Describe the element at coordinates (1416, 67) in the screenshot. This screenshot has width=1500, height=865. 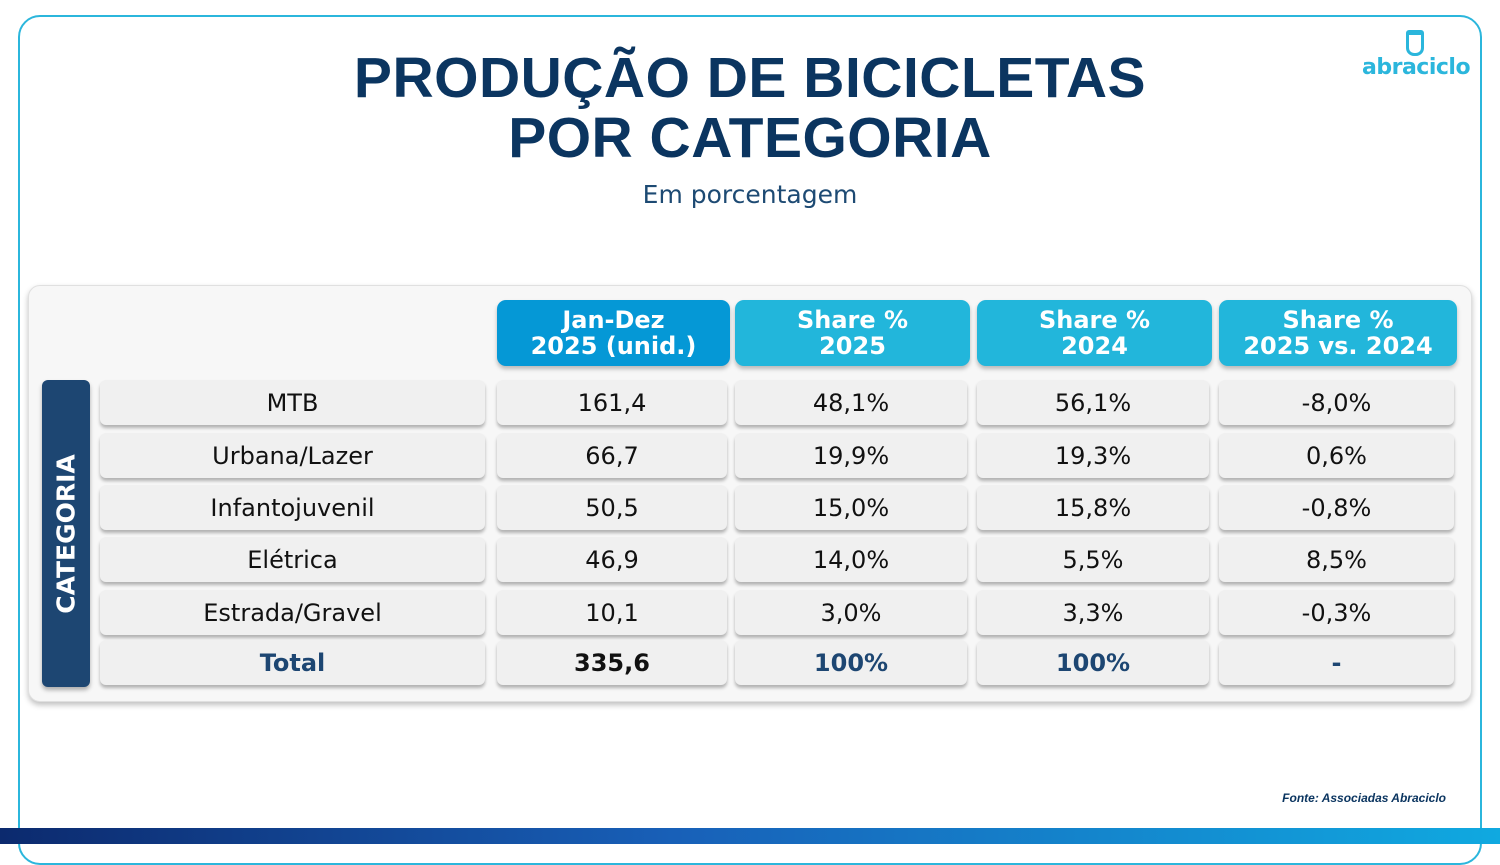
I see `logo-text: abraciclo` at that location.